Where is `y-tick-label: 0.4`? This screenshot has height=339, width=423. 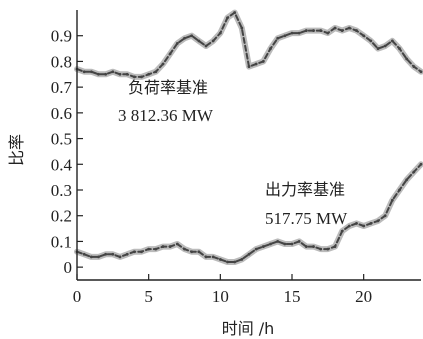
y-tick-label: 0.4 is located at coordinates (62, 164).